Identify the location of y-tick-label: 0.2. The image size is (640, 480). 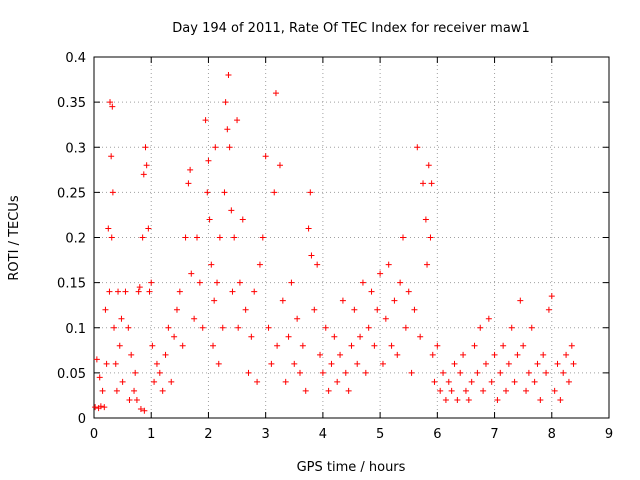
(75, 239).